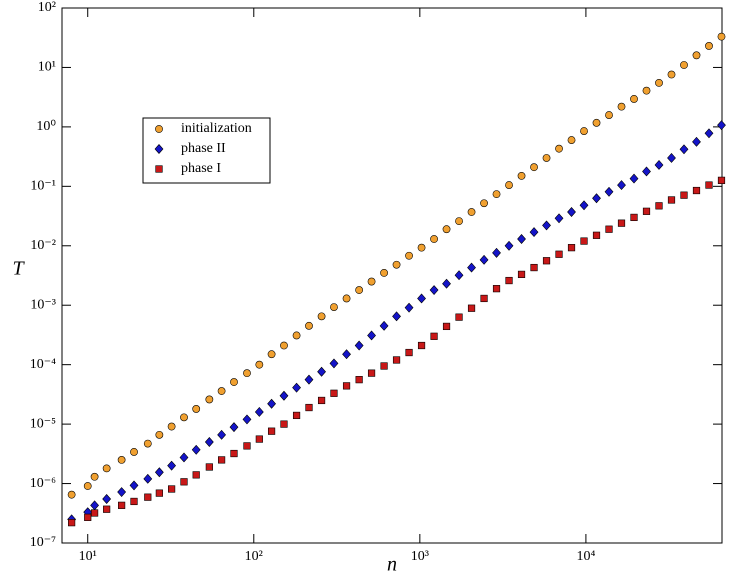  Describe the element at coordinates (47, 67) in the screenshot. I see `y-tick-label: 10¹` at that location.